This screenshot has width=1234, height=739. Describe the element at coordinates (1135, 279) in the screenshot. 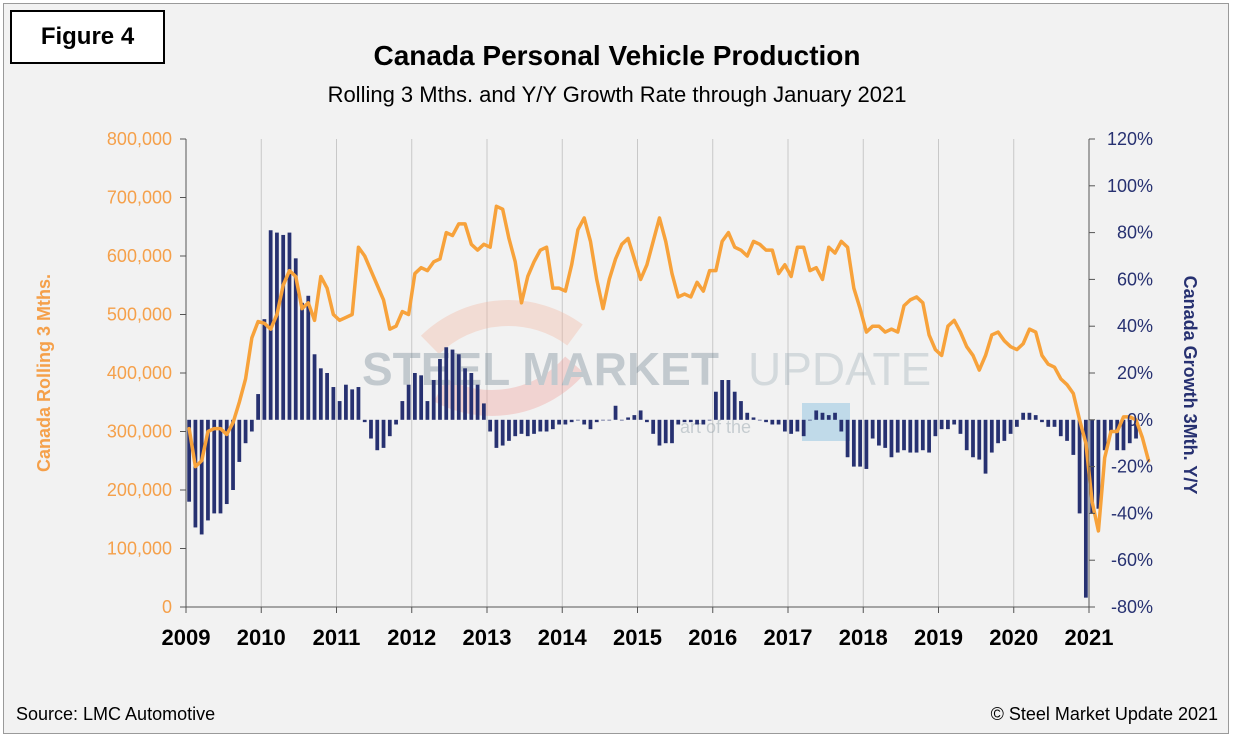

I see `right-tick-label: 60%` at that location.